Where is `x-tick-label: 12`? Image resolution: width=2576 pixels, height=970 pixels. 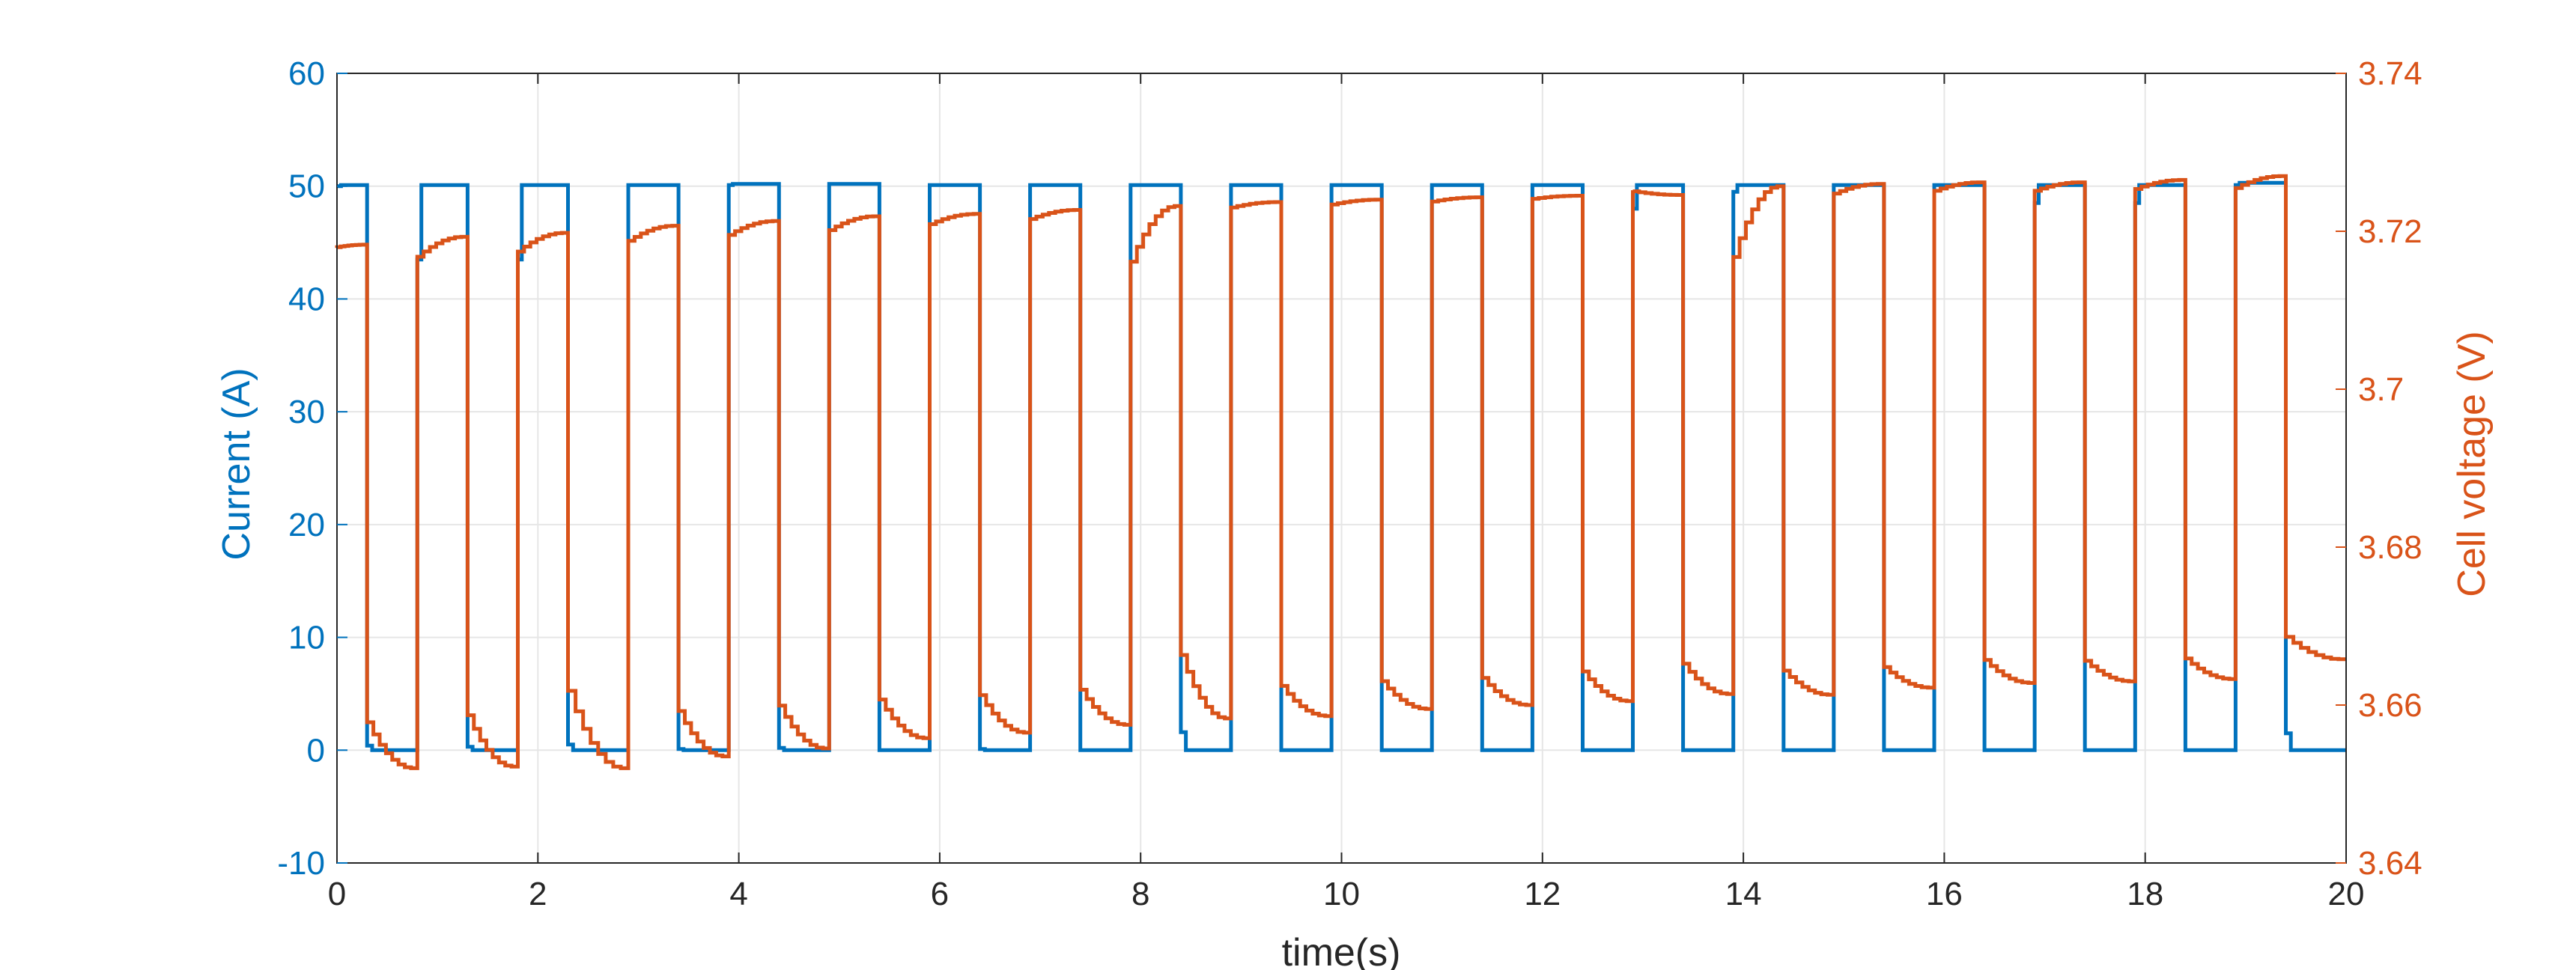 x-tick-label: 12 is located at coordinates (1542, 894).